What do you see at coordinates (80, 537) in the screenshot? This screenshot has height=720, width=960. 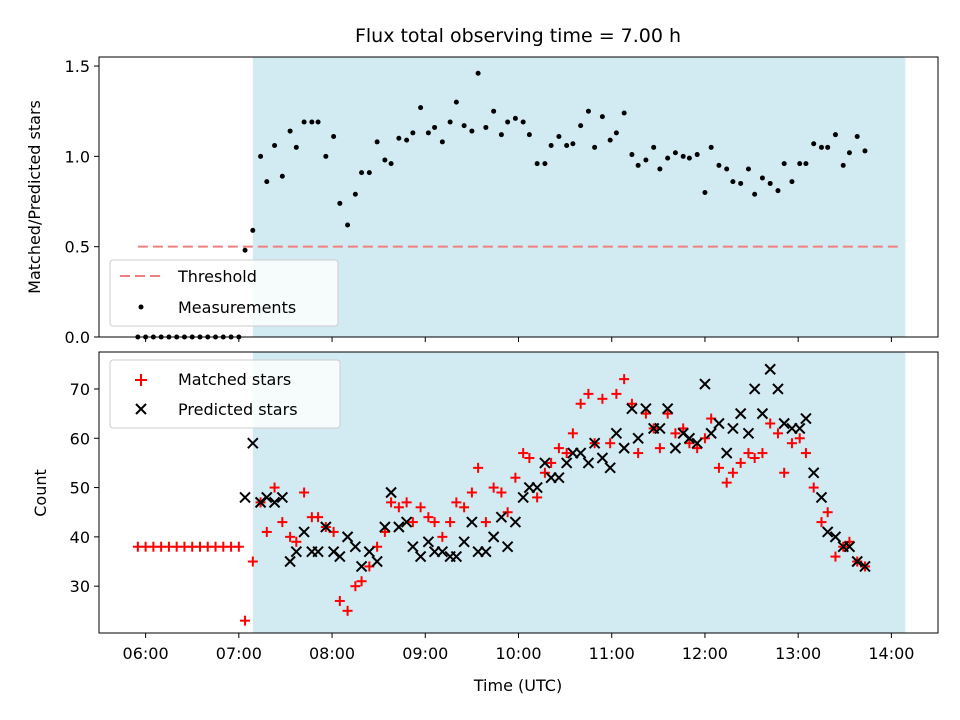 I see `y-tick-label: 40` at bounding box center [80, 537].